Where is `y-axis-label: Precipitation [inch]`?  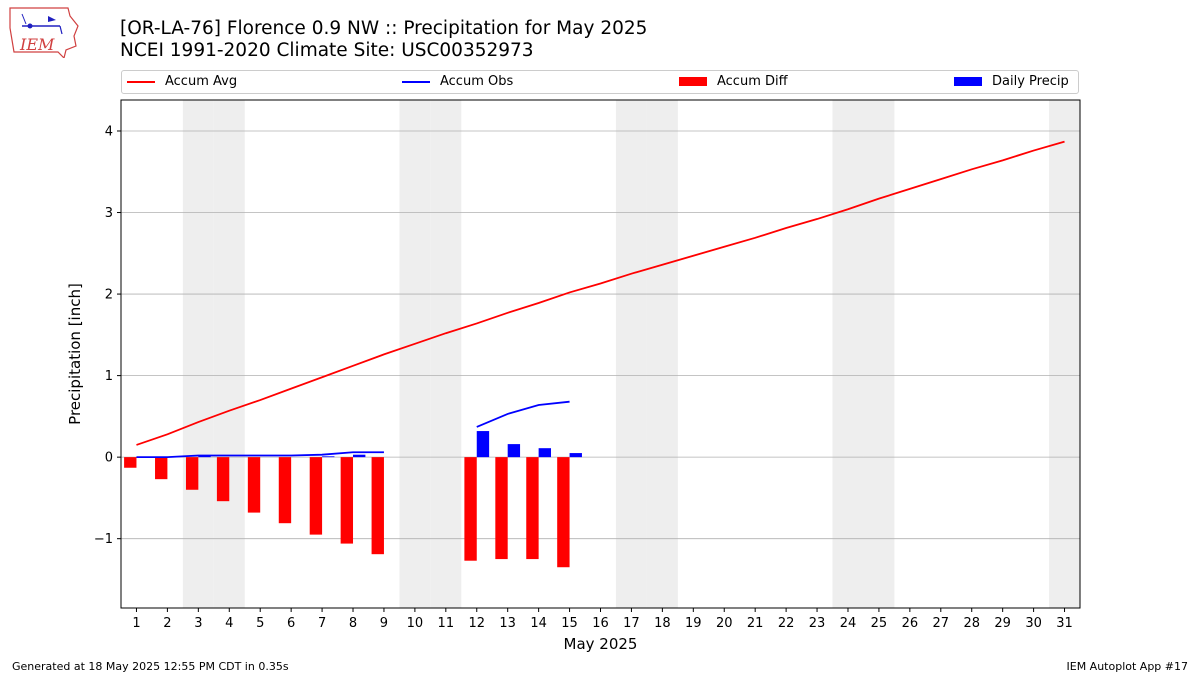 y-axis-label: Precipitation [inch] is located at coordinates (75, 354).